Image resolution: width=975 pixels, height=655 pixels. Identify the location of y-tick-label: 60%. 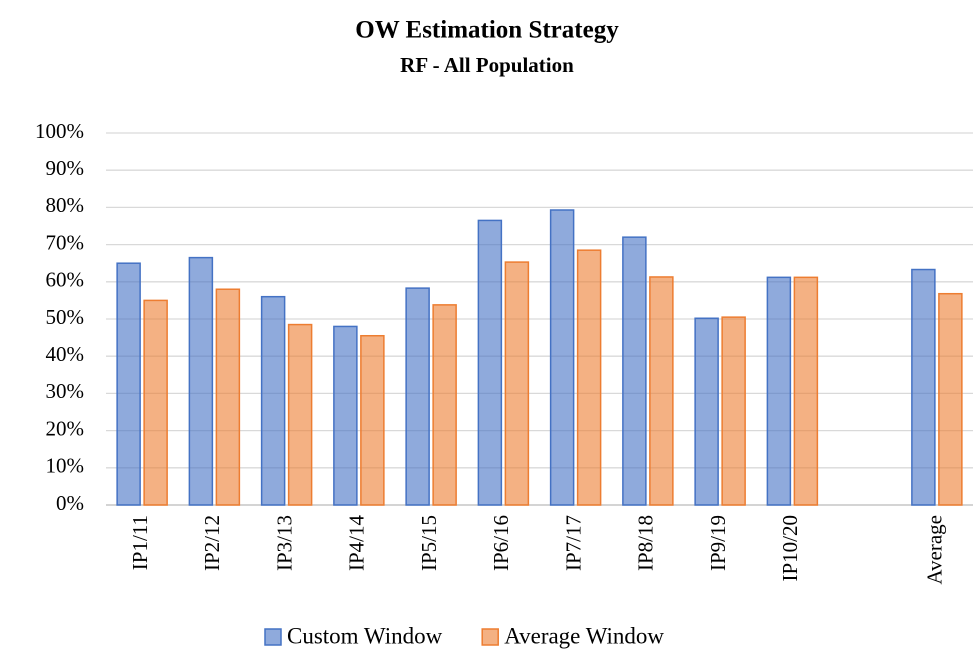
(65, 280).